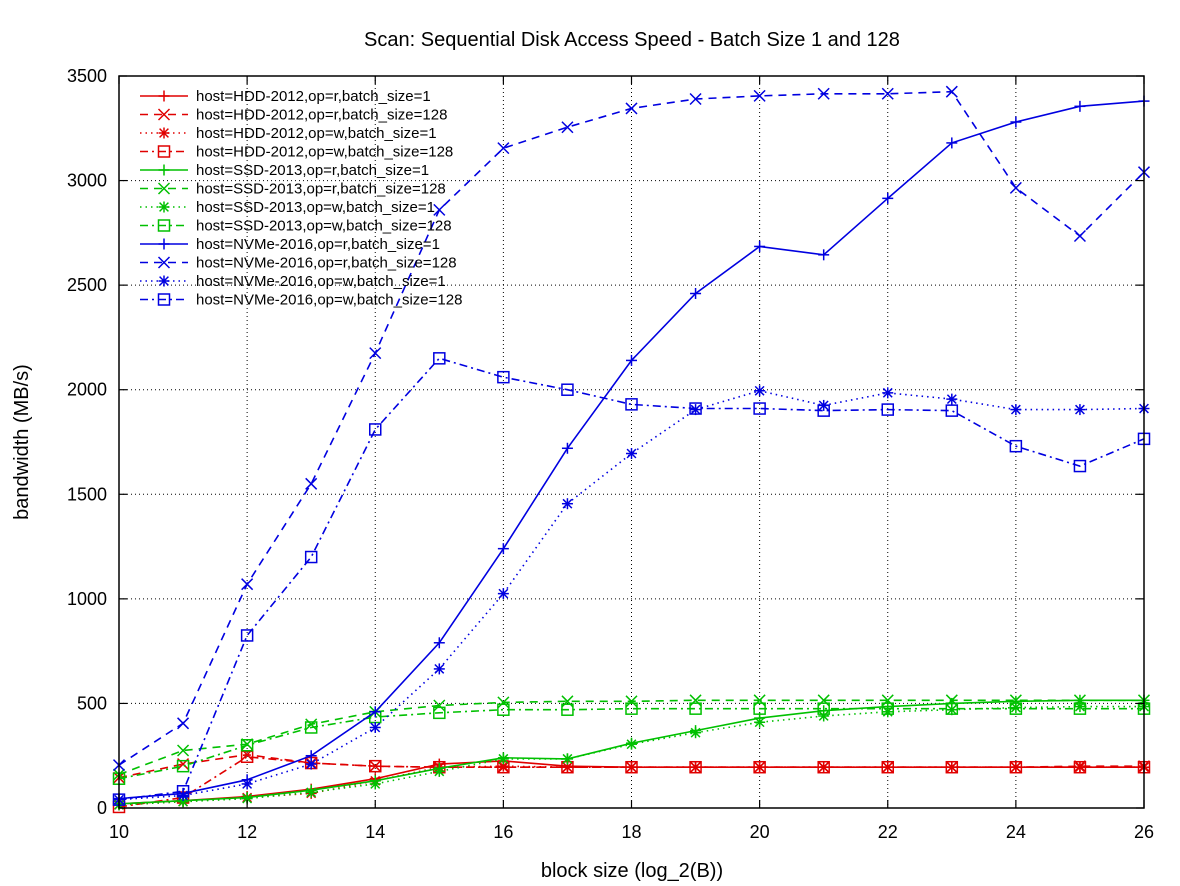 Image resolution: width=1180 pixels, height=886 pixels. What do you see at coordinates (329, 300) in the screenshot?
I see `legend-label: host=NVMe-2016,op=w,batch_size=128` at bounding box center [329, 300].